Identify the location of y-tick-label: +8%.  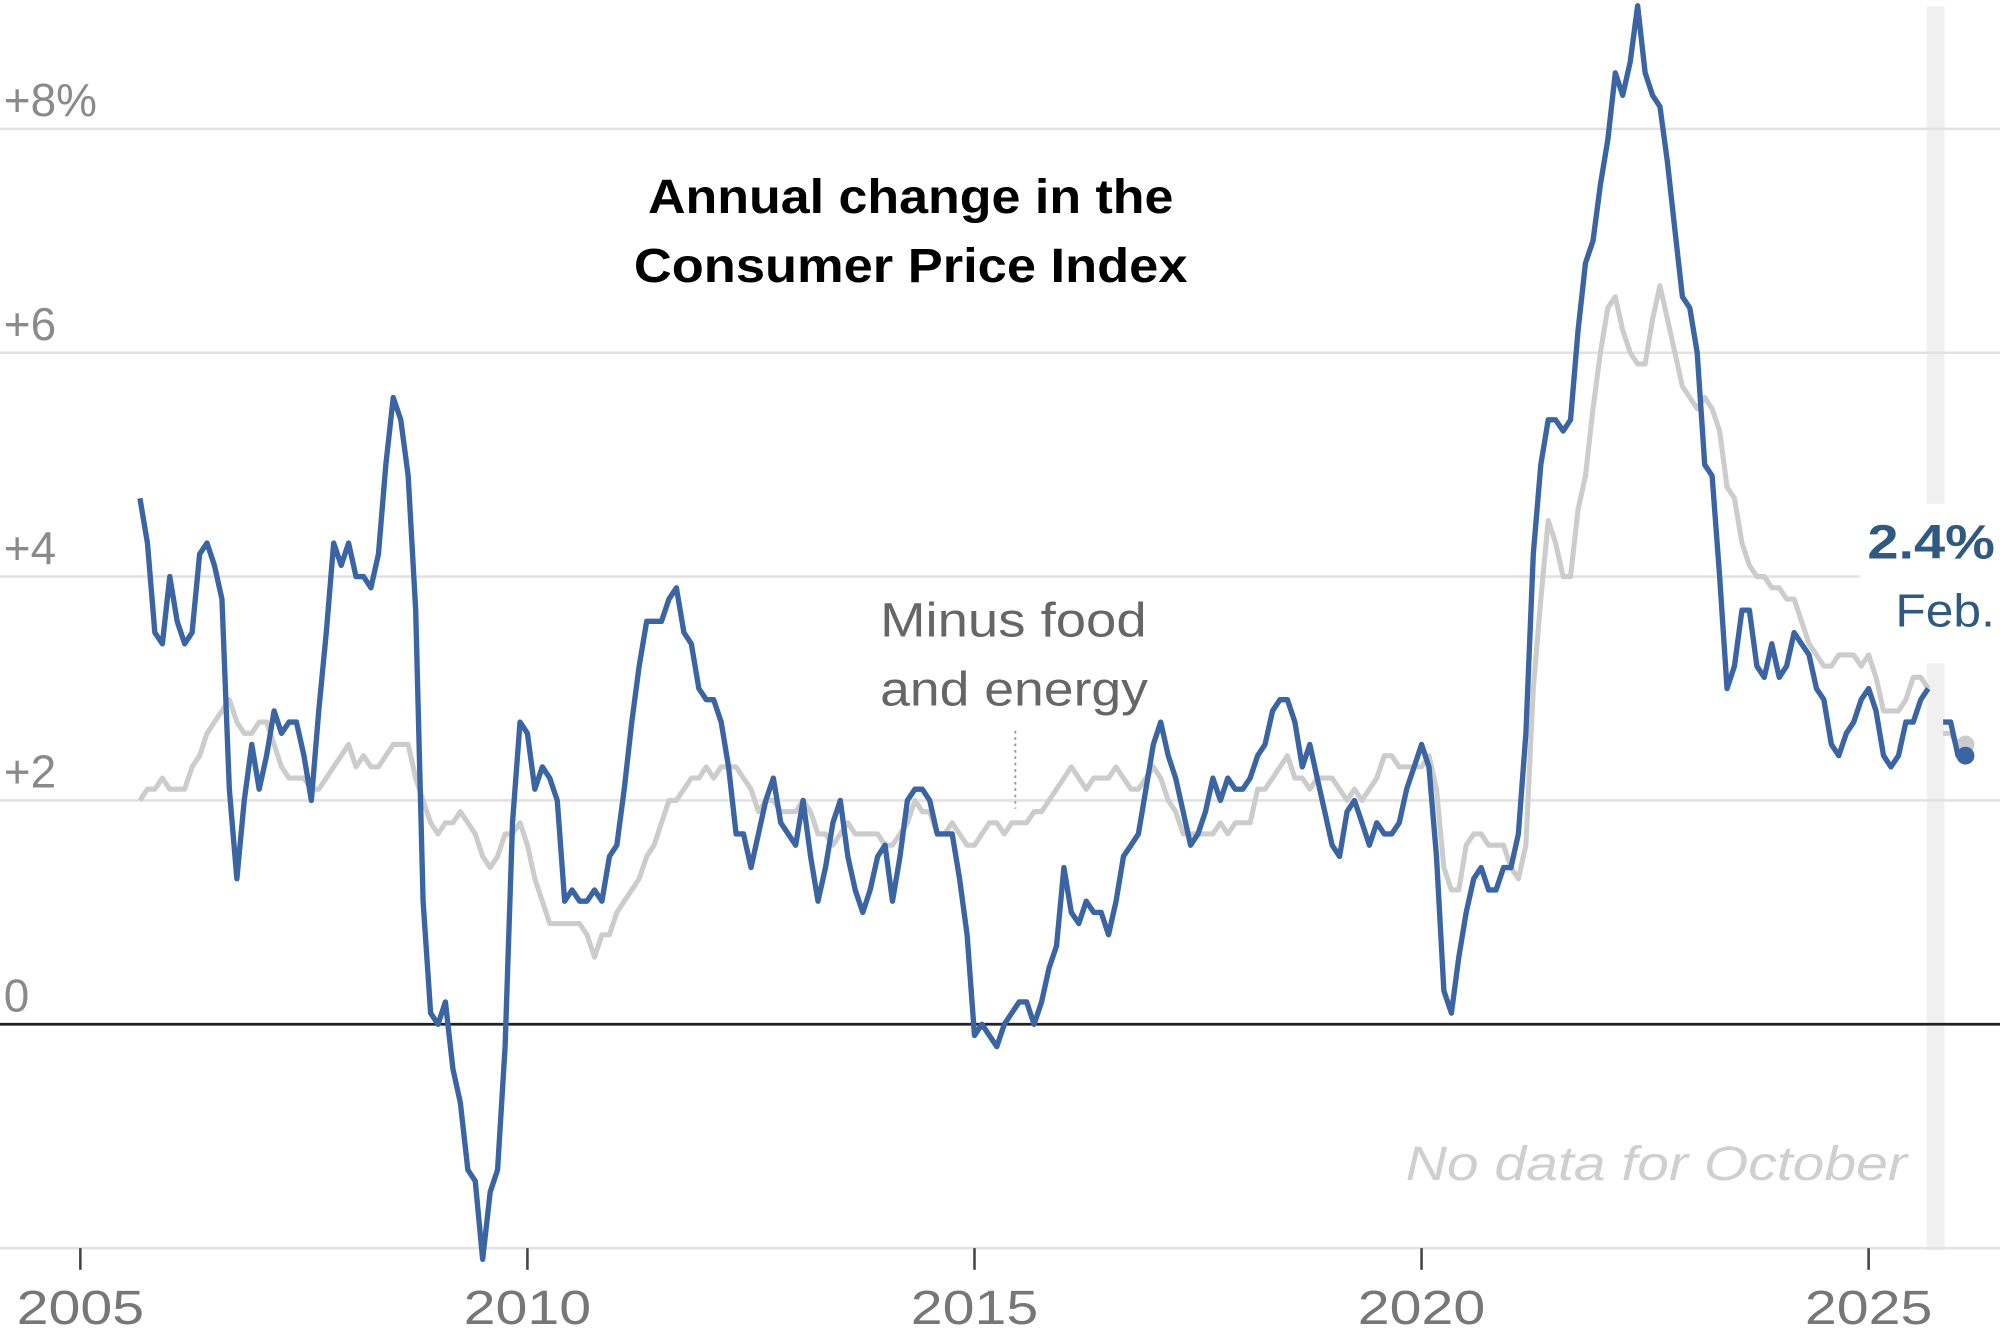
(50, 100).